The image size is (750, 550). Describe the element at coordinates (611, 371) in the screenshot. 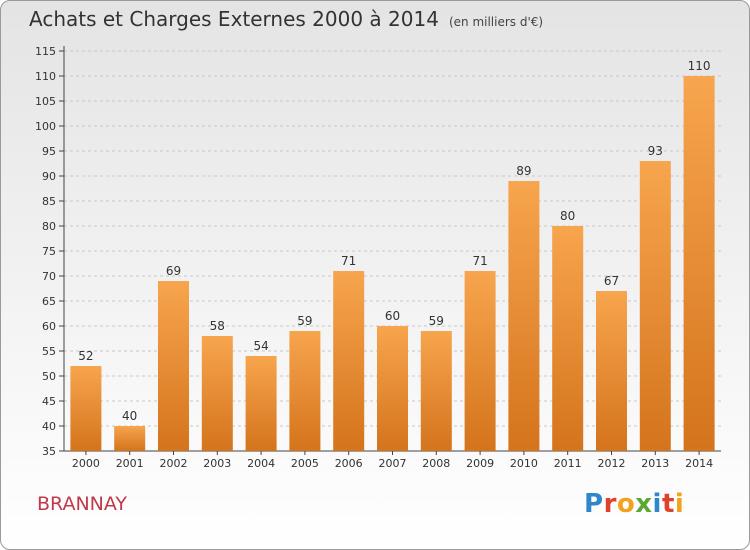

I see `bar-2012` at that location.